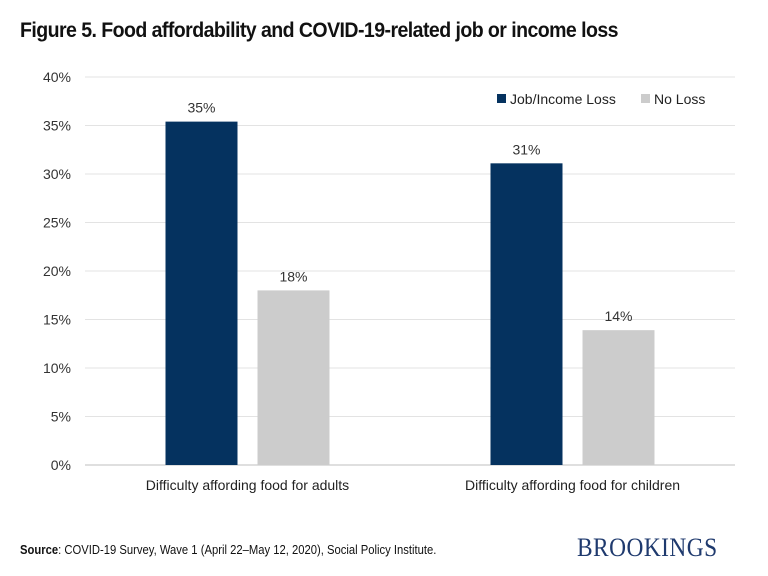 The image size is (768, 576). Describe the element at coordinates (247, 485) in the screenshot. I see `x-tick-label: Difficulty affording food for adults` at that location.